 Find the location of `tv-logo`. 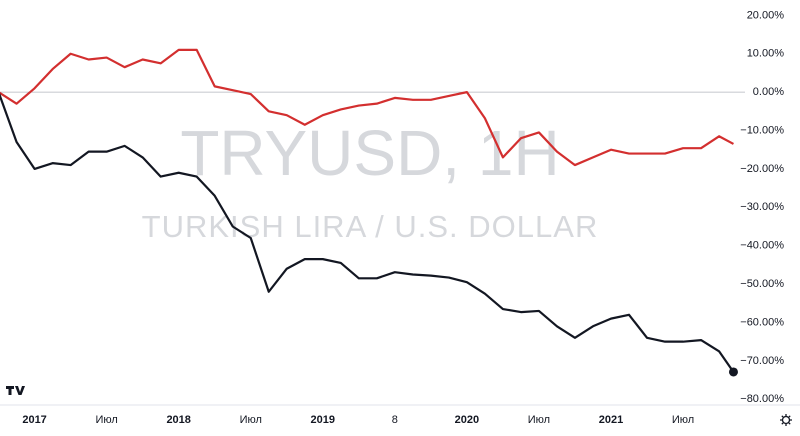

tv-logo is located at coordinates (15, 390).